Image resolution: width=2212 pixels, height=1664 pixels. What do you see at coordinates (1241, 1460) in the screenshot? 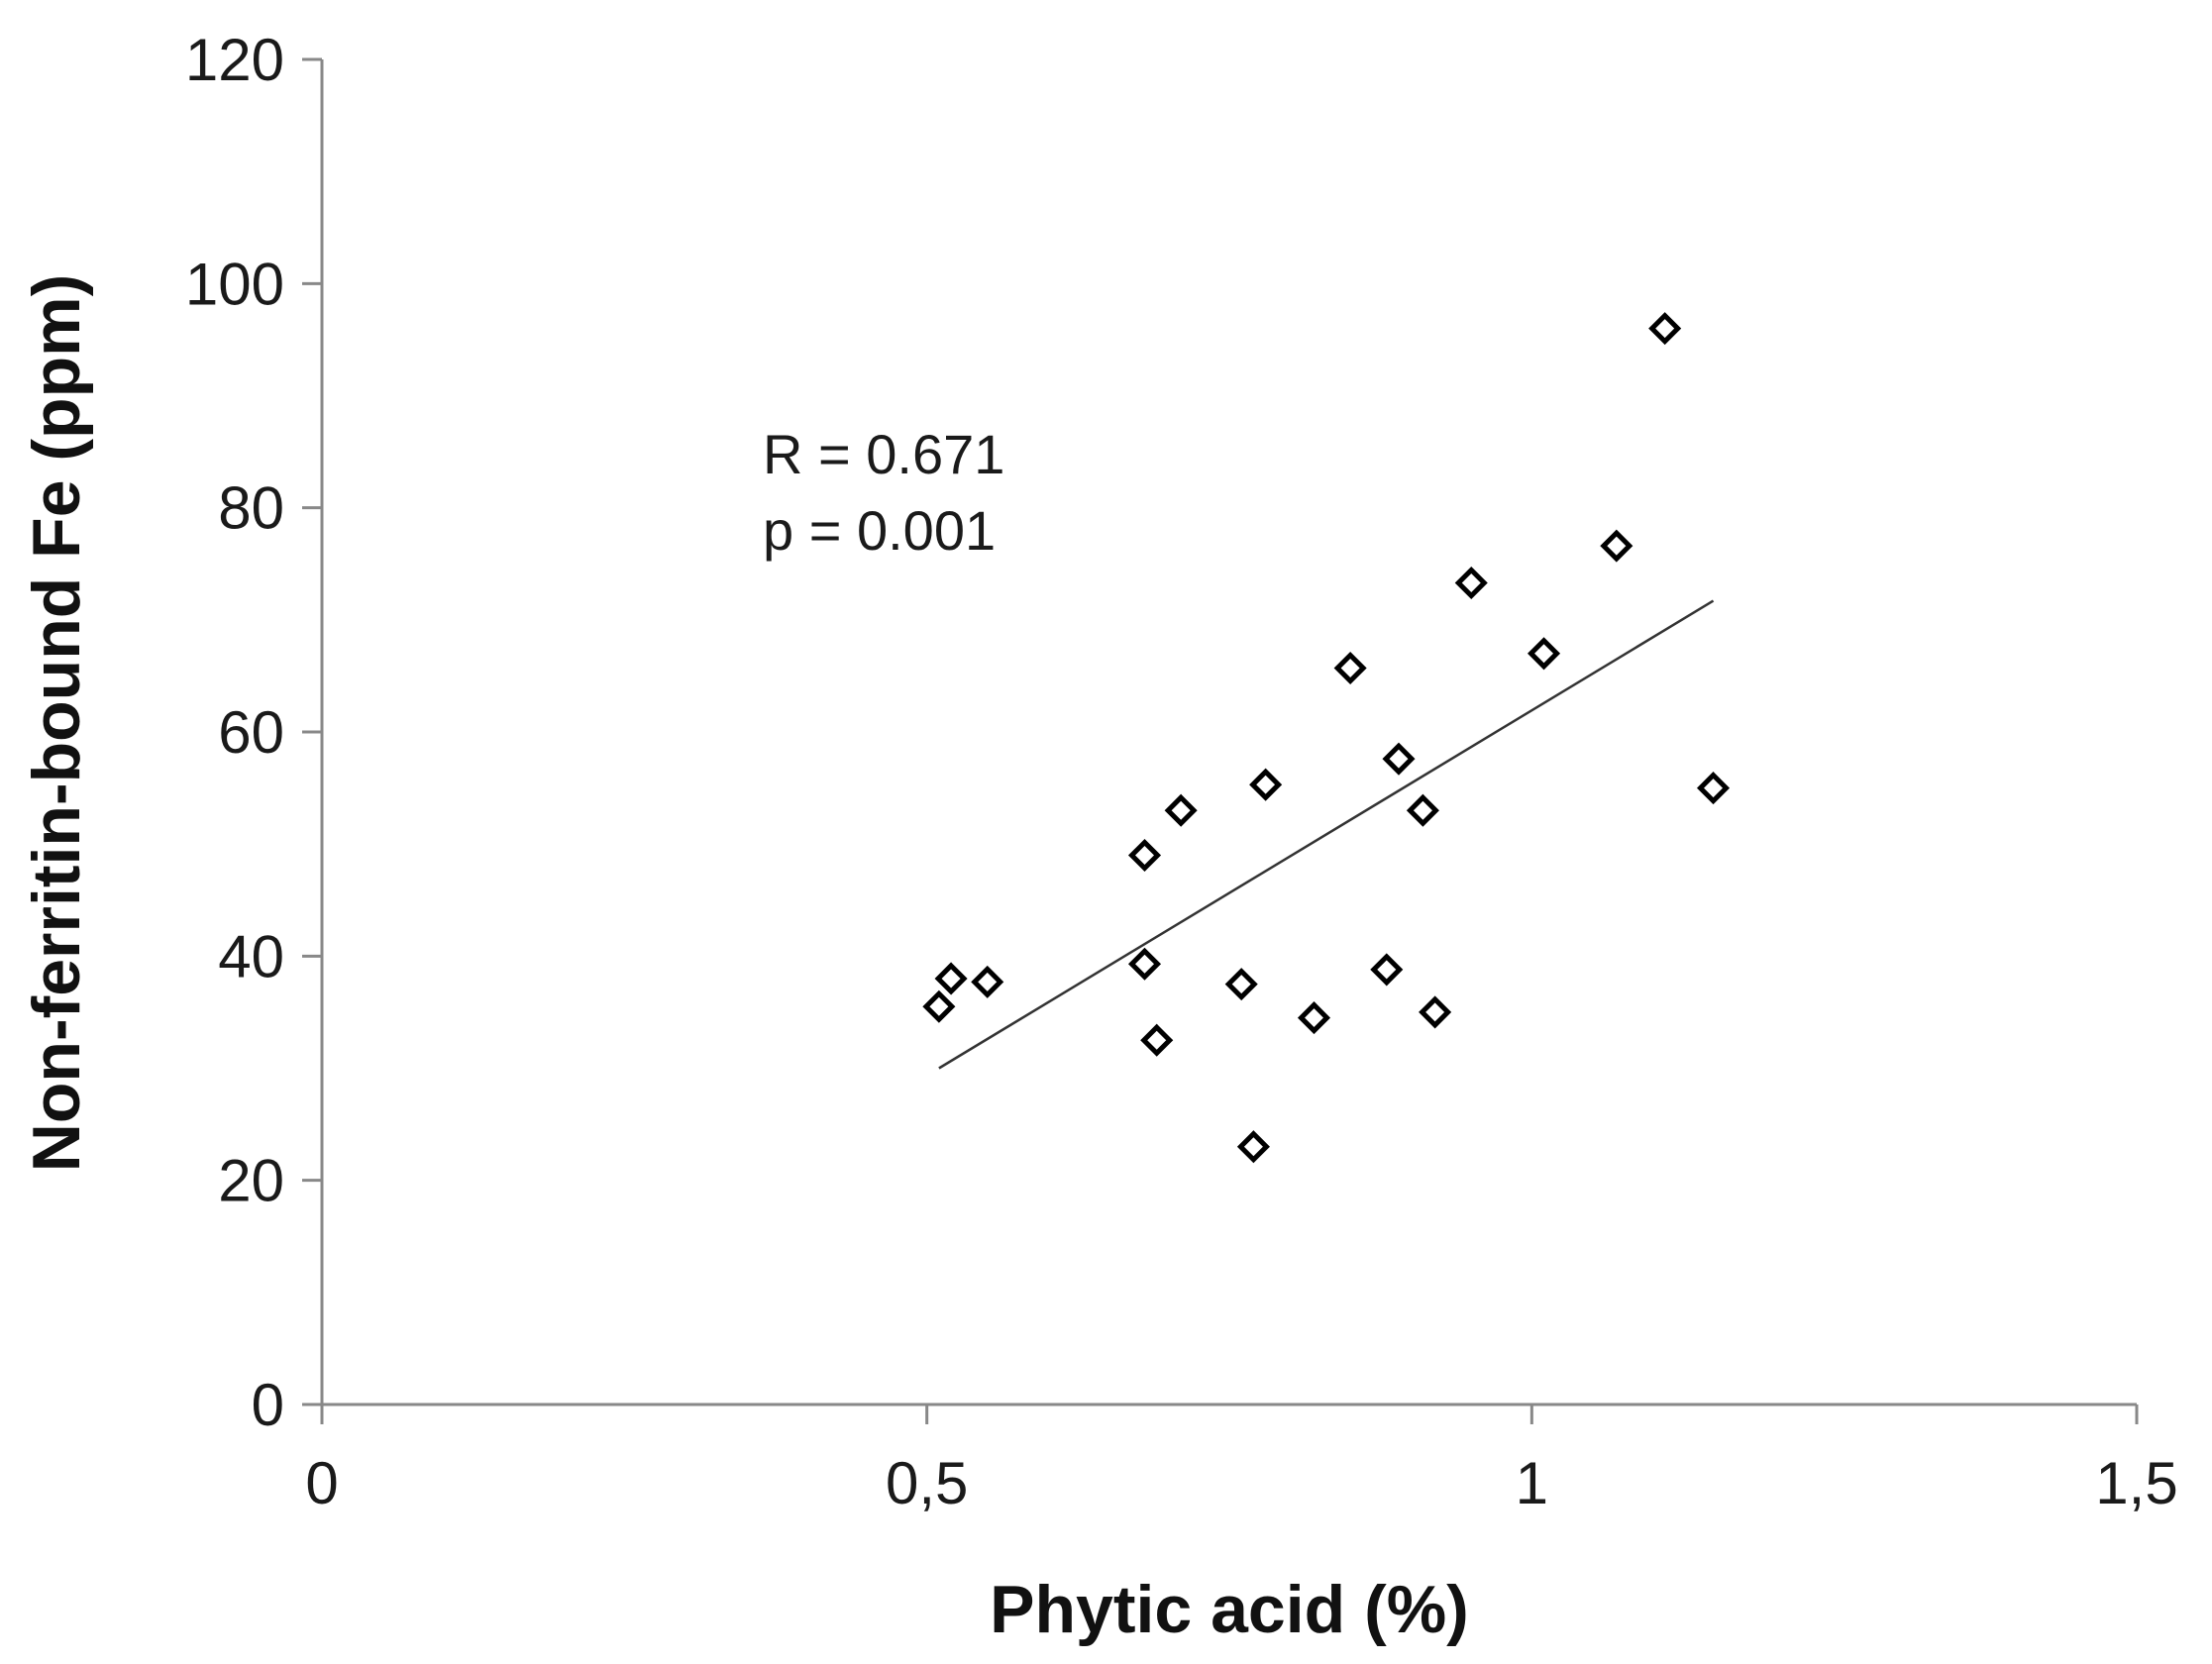
I see `x-axis-ticks: 0 0,5 1 1,5` at bounding box center [1241, 1460].